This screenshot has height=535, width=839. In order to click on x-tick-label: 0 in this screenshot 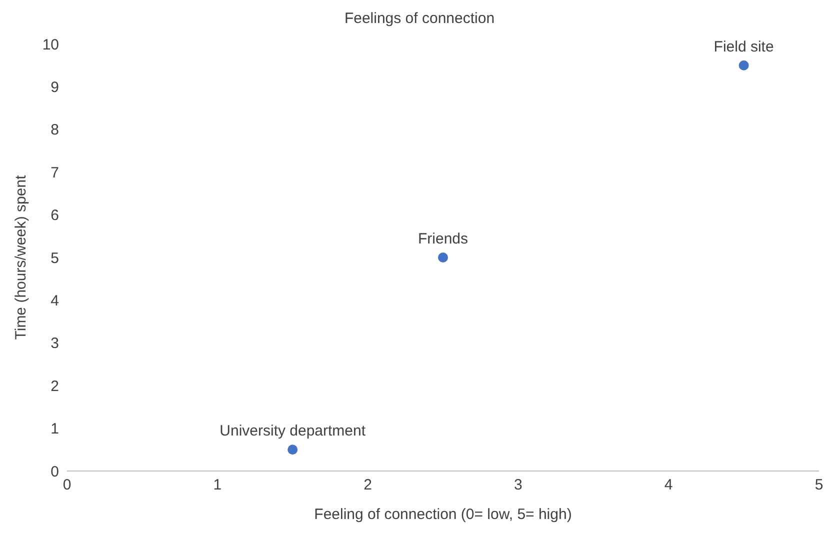, I will do `click(67, 485)`.